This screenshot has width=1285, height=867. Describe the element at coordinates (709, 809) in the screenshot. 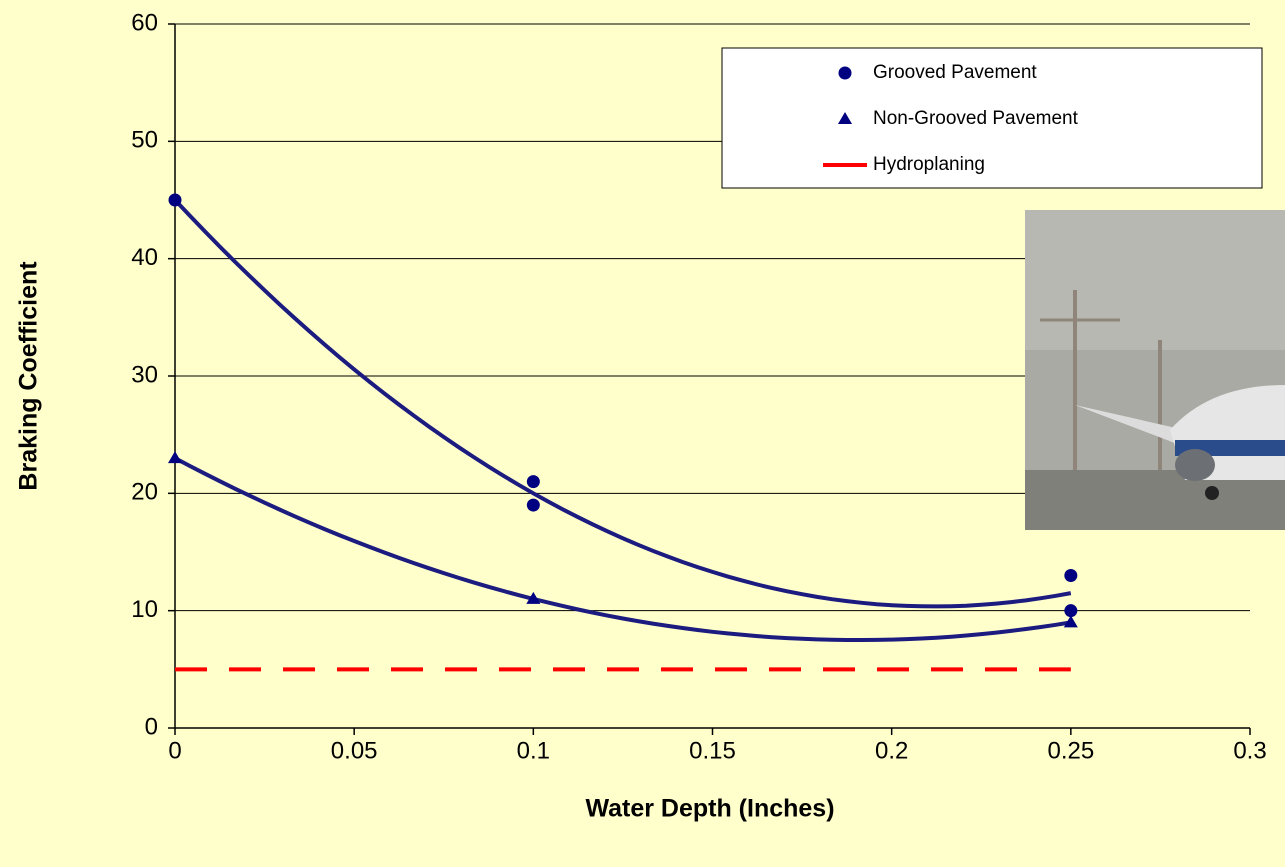

I see `x-axis-title: Water Depth (Inches)` at that location.